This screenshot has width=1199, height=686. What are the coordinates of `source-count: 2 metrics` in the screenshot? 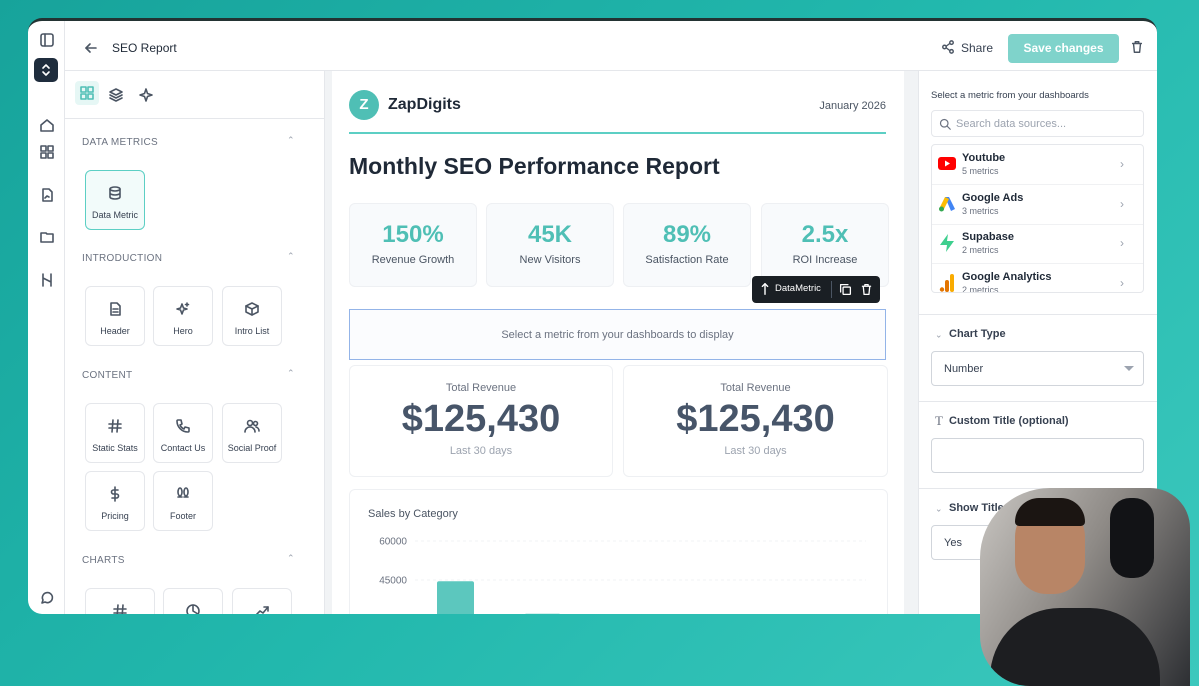 It's located at (980, 250).